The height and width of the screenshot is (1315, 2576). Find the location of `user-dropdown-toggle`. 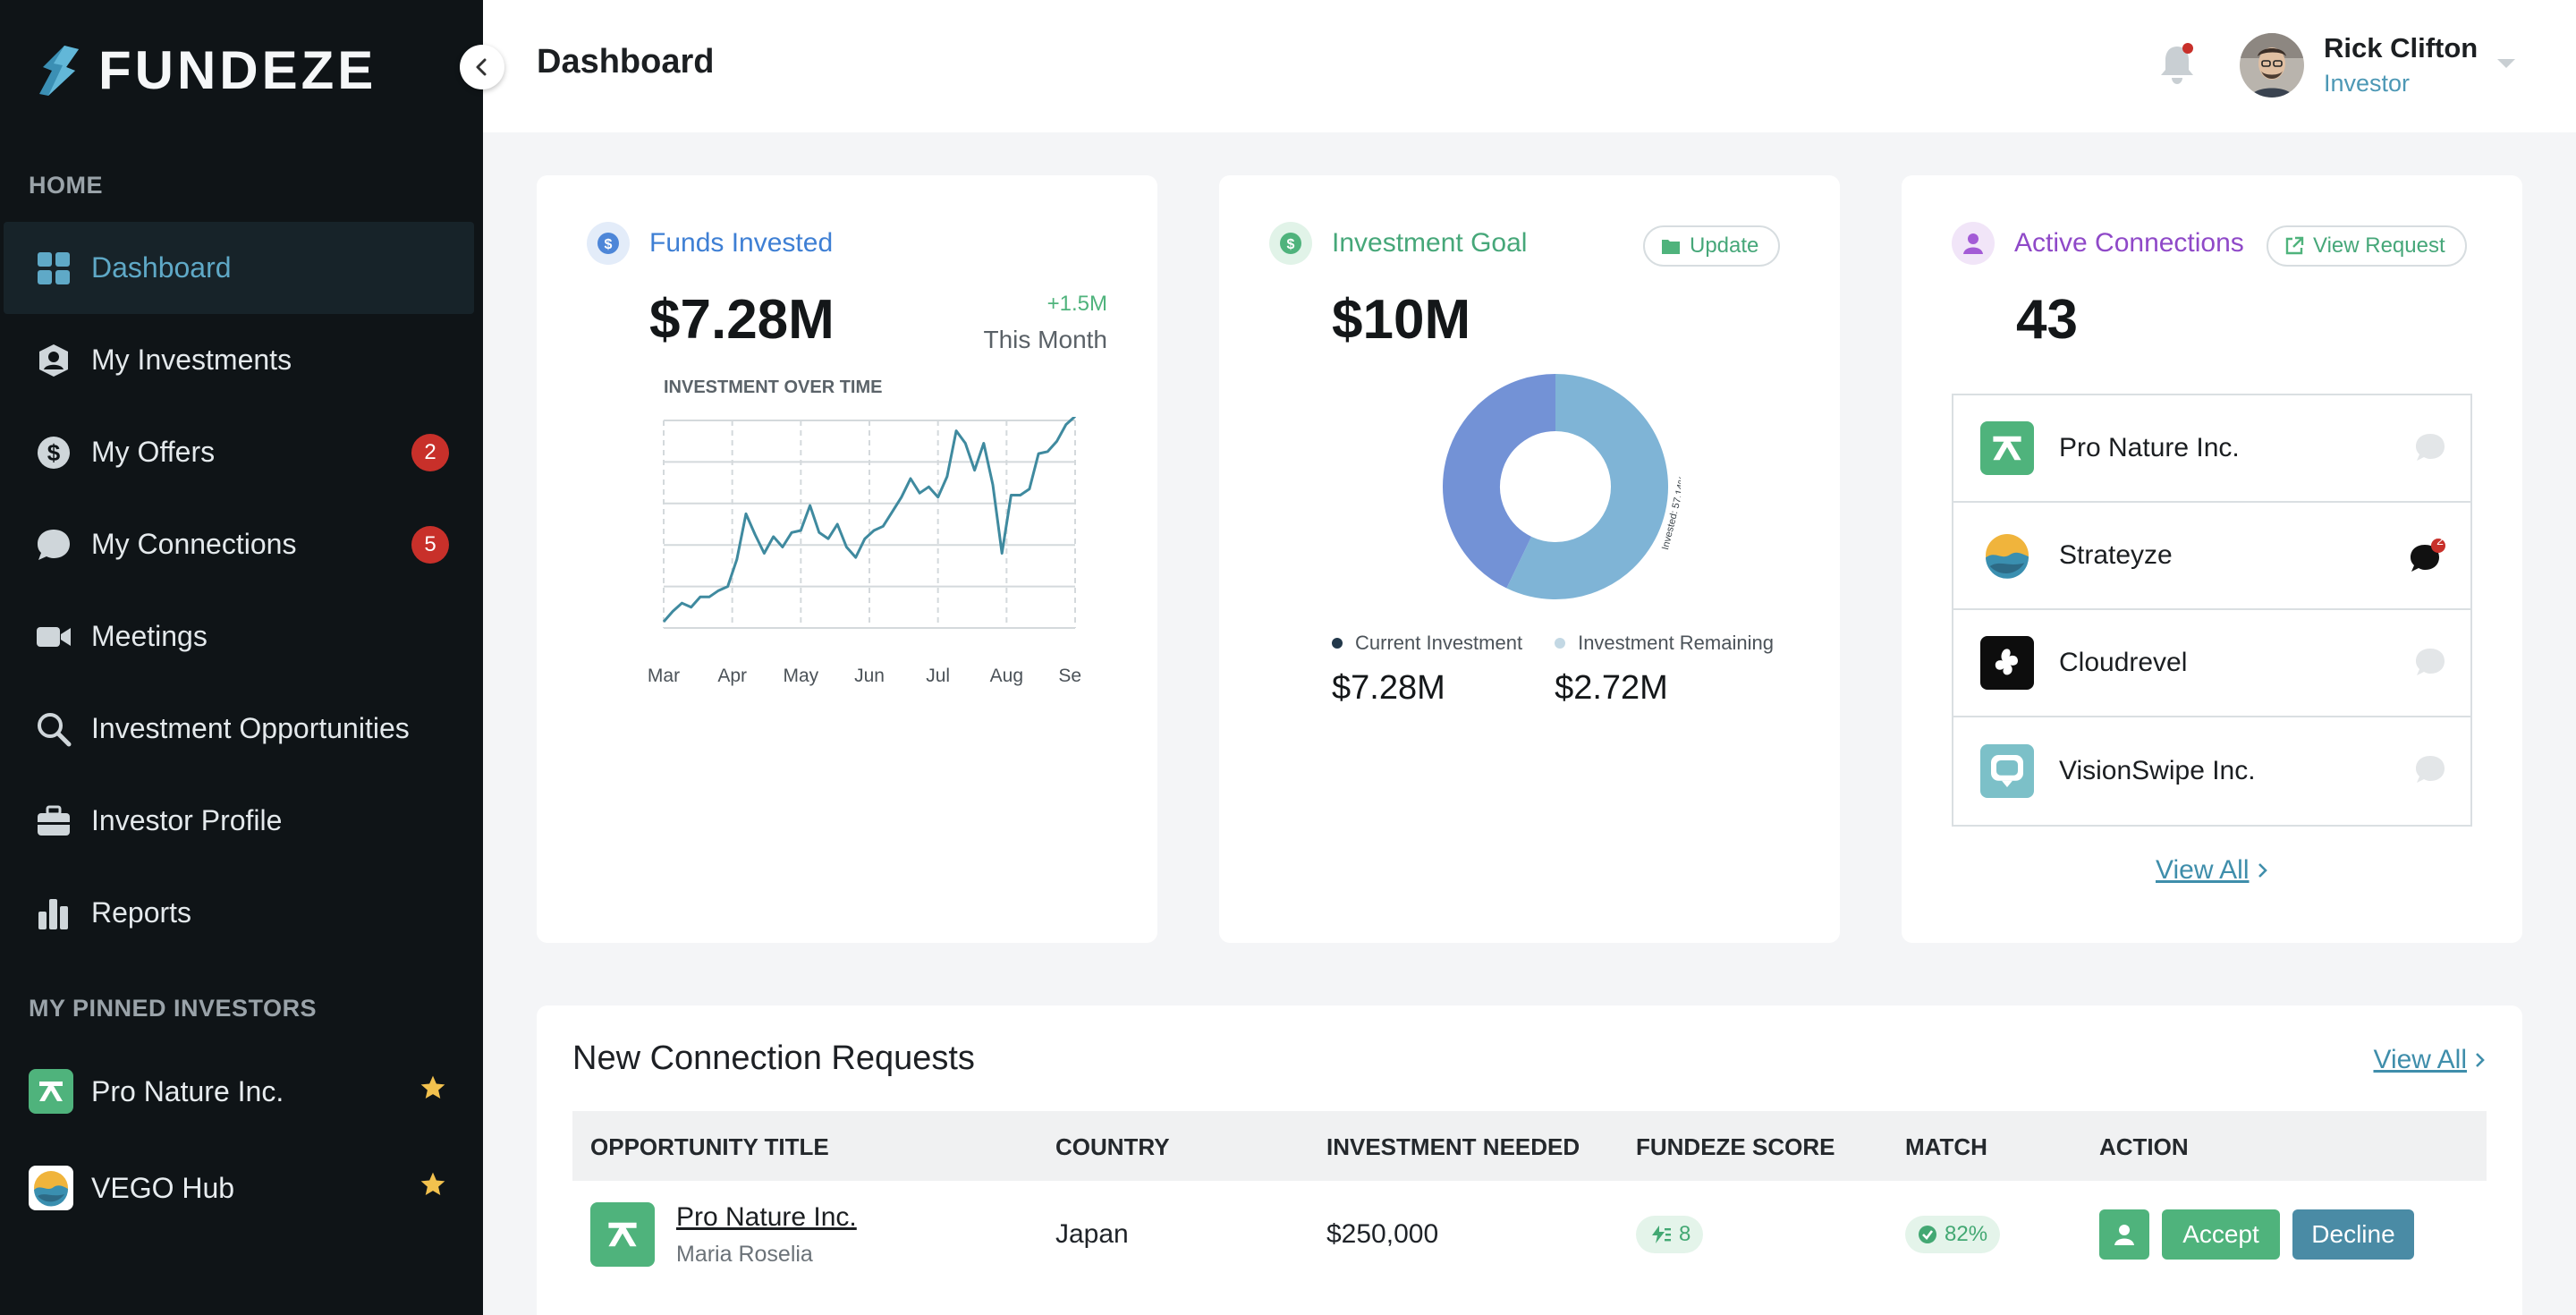

user-dropdown-toggle is located at coordinates (2506, 65).